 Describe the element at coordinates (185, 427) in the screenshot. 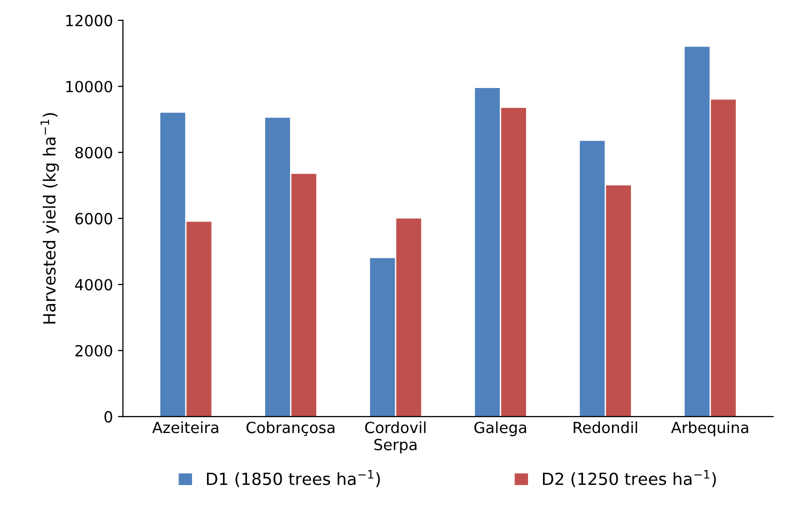

I see `x-tick-label: Azeiteira` at that location.